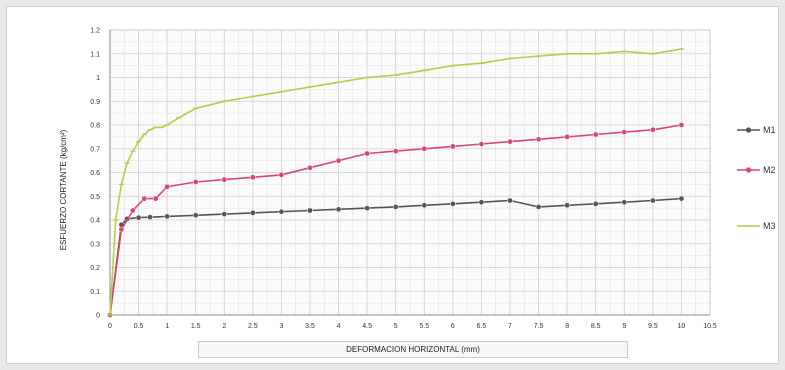  I want to click on x-tick-label: 2, so click(224, 326).